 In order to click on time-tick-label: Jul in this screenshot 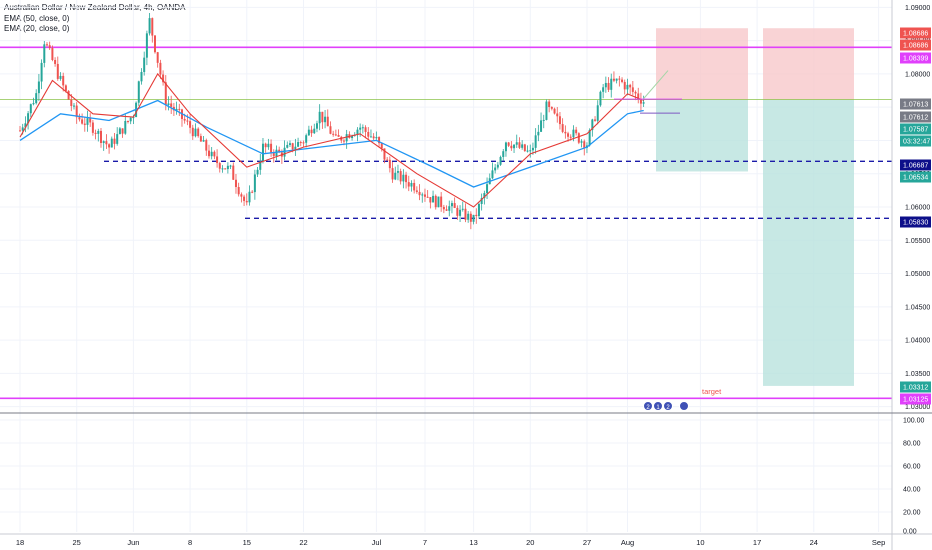, I will do `click(377, 542)`.